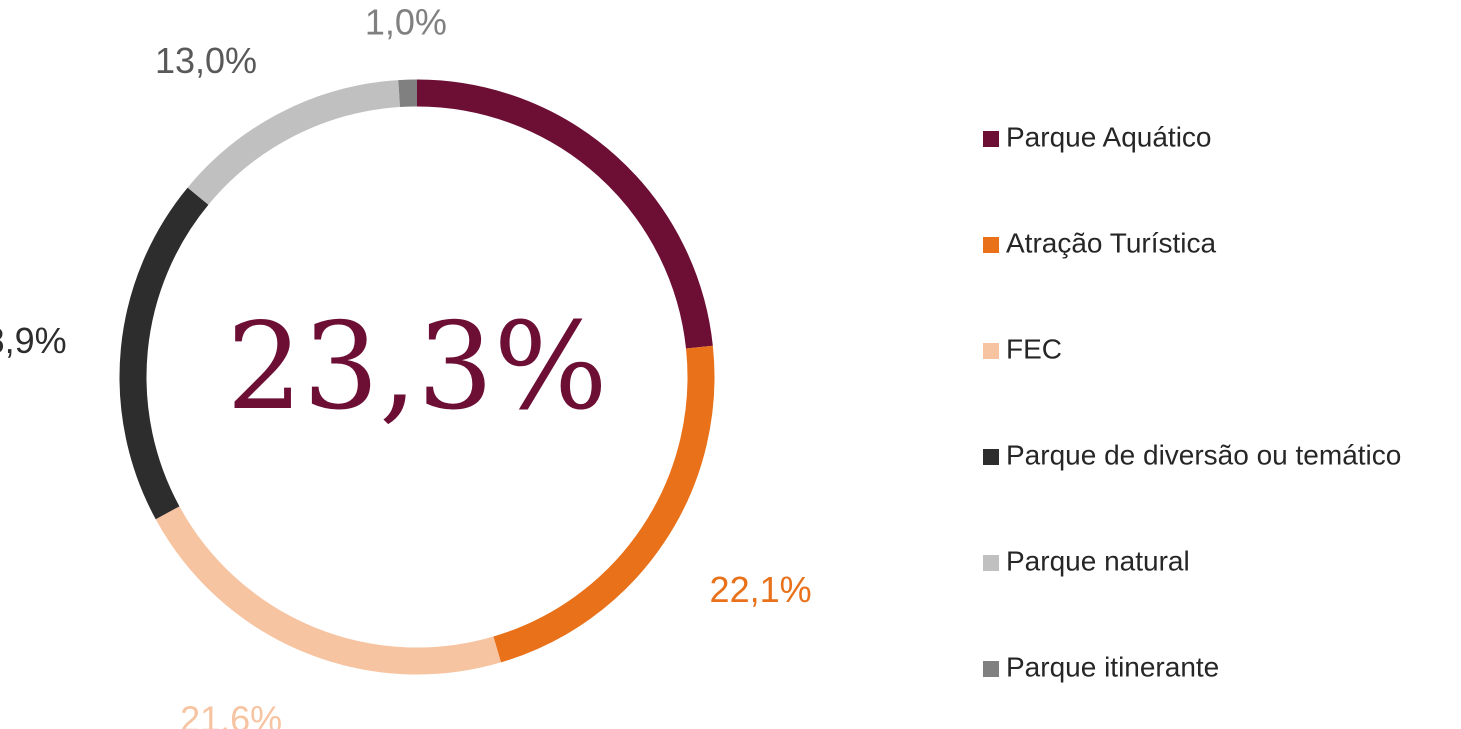 The height and width of the screenshot is (729, 1461). I want to click on legend-label: Parque Aquático, so click(1109, 136).